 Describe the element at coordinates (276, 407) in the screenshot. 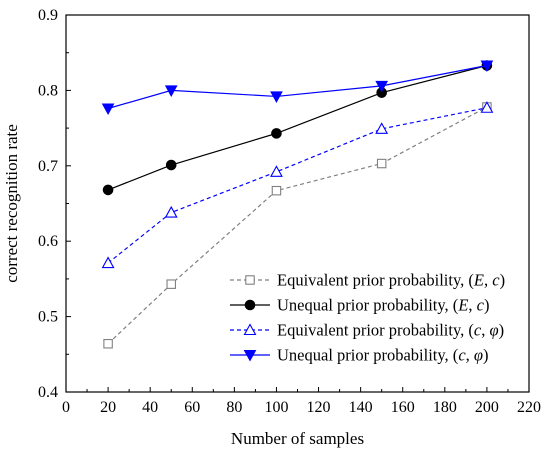

I see `x-tick-label: 100` at that location.